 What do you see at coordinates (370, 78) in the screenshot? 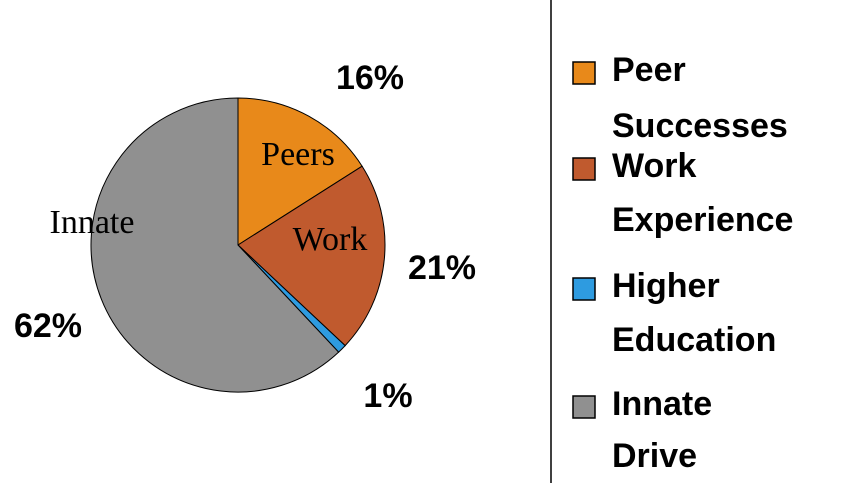
I see `value-label: 16%` at bounding box center [370, 78].